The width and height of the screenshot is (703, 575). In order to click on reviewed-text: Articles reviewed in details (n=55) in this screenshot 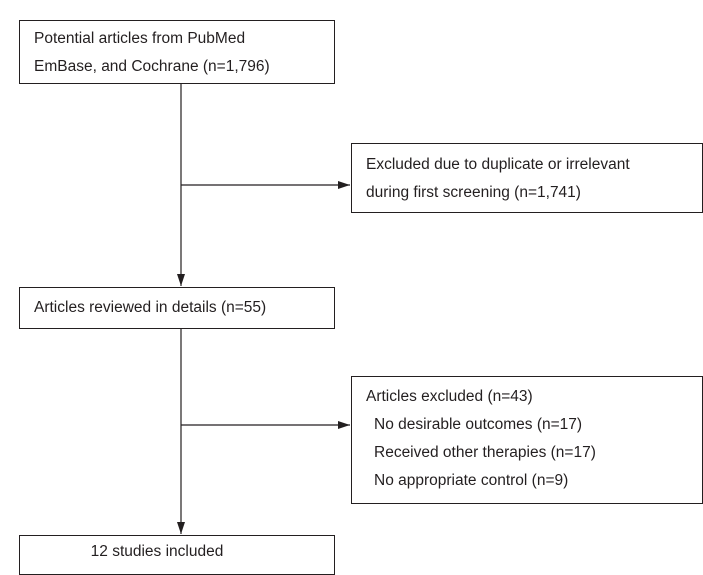, I will do `click(150, 307)`.